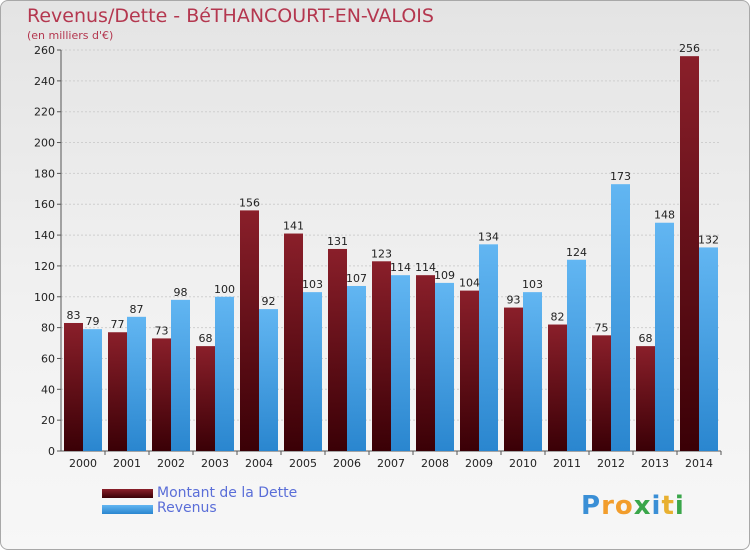 The width and height of the screenshot is (750, 550). Describe the element at coordinates (514, 300) in the screenshot. I see `data-label-debt: 93` at that location.